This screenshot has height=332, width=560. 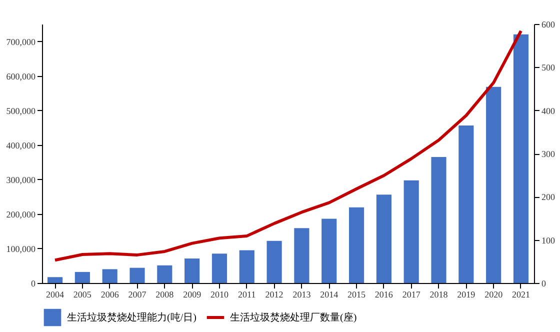 What do you see at coordinates (131, 318) in the screenshot?
I see `legend-label: 生活垃圾焚烧处理能力(吨/日)` at bounding box center [131, 318].